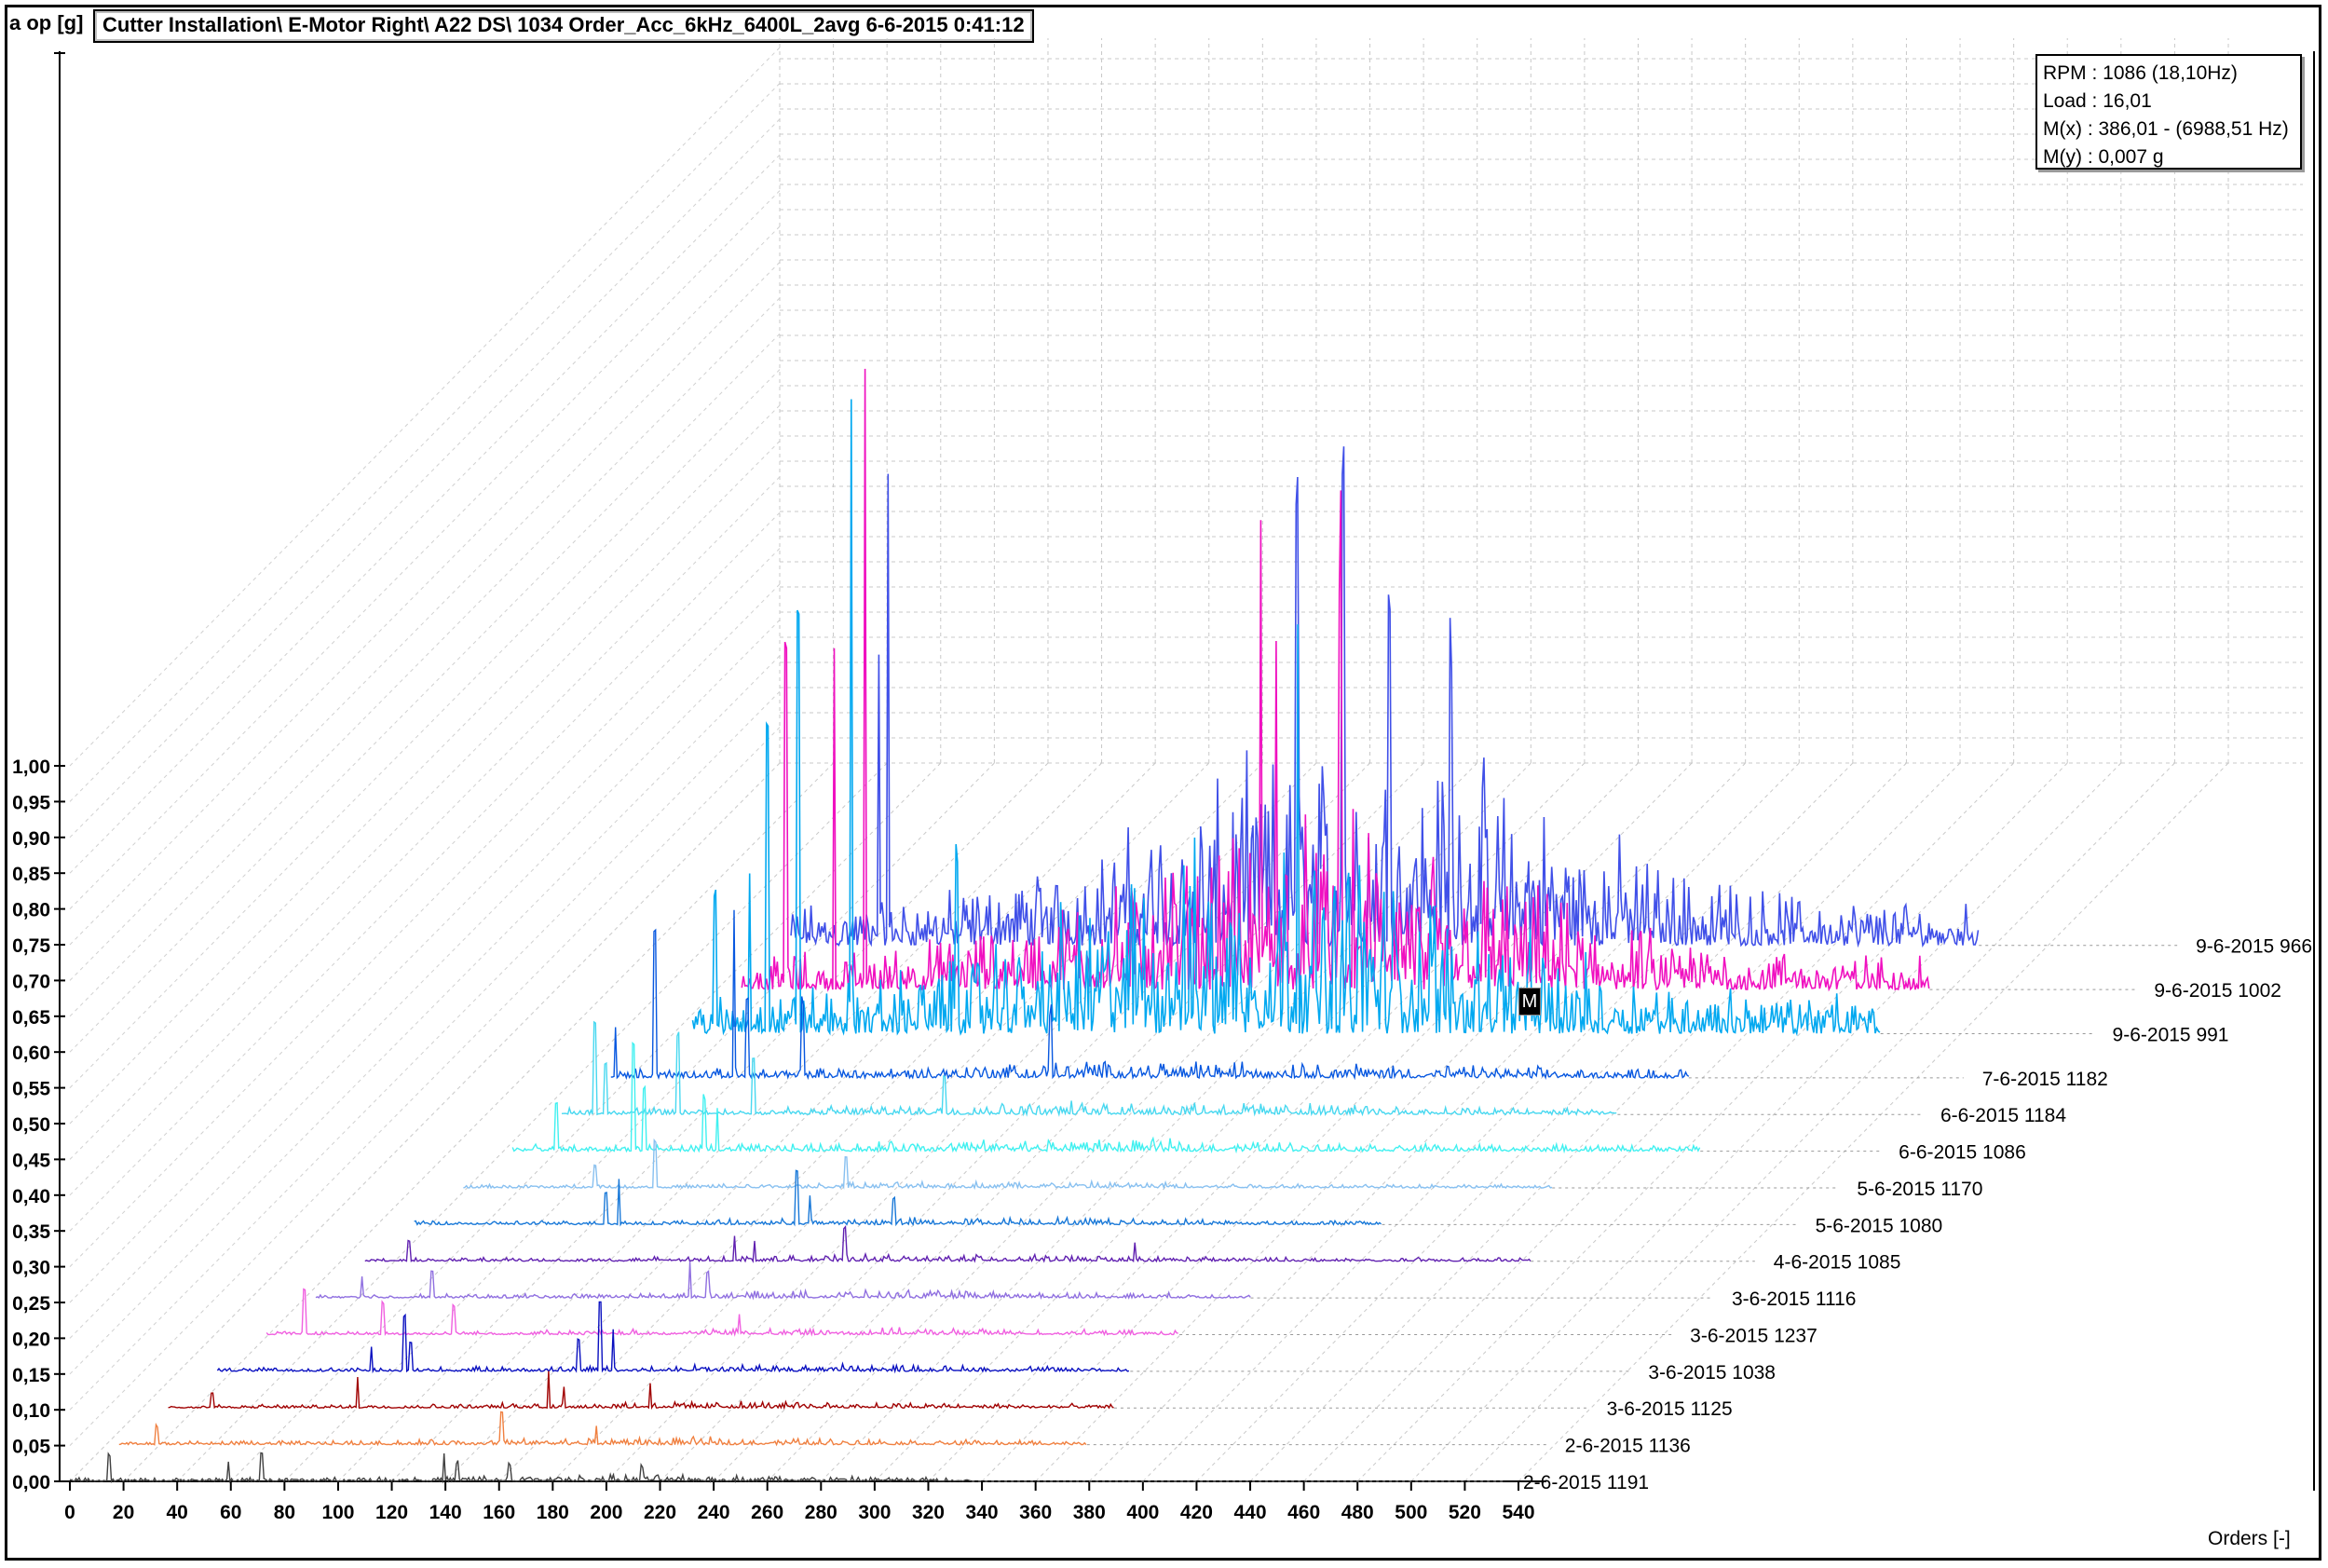  Describe the element at coordinates (602, 1429) in the screenshot. I see `series-line-2-6-2015 1136` at that location.